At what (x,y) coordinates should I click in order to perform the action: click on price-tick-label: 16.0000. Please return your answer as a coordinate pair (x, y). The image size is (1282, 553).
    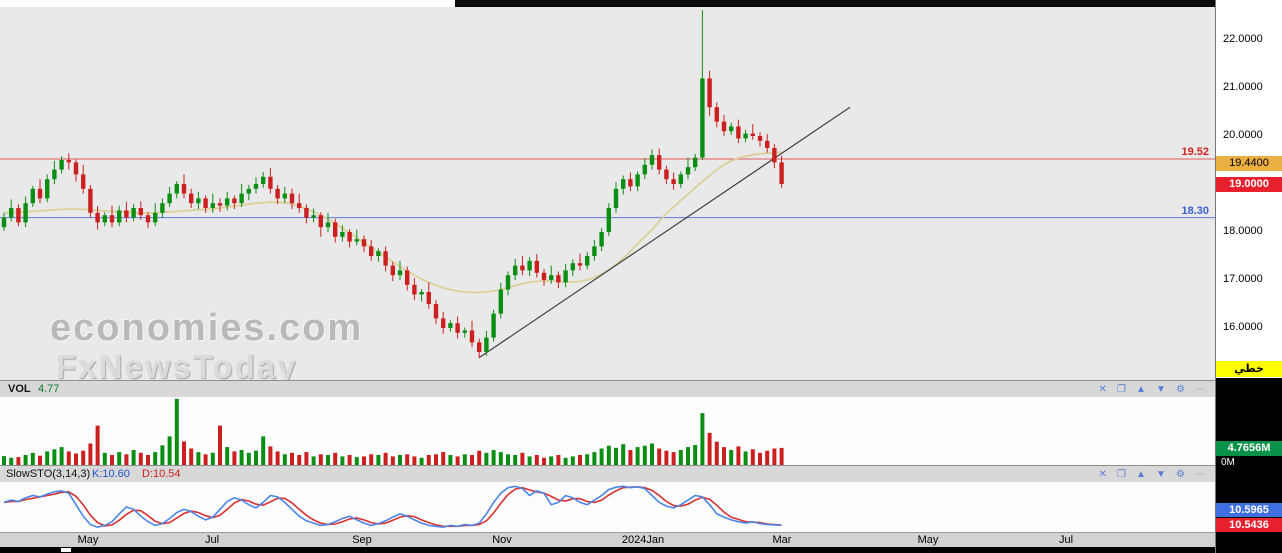
    Looking at the image, I should click on (1243, 327).